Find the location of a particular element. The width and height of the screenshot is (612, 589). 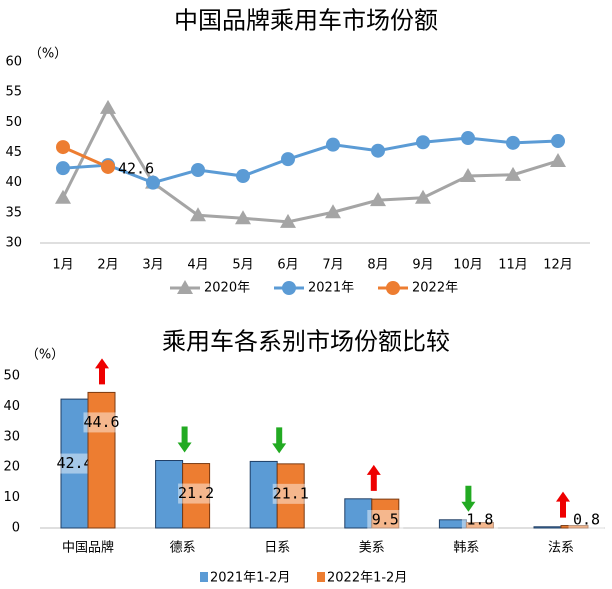

y-tick-label: 35 is located at coordinates (13, 212).